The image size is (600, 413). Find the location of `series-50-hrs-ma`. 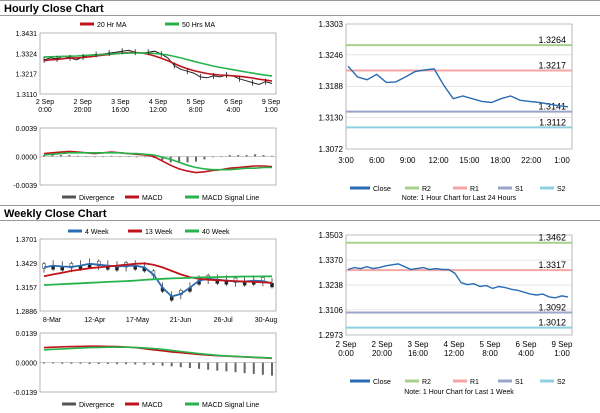

series-50-hrs-ma is located at coordinates (158, 64).